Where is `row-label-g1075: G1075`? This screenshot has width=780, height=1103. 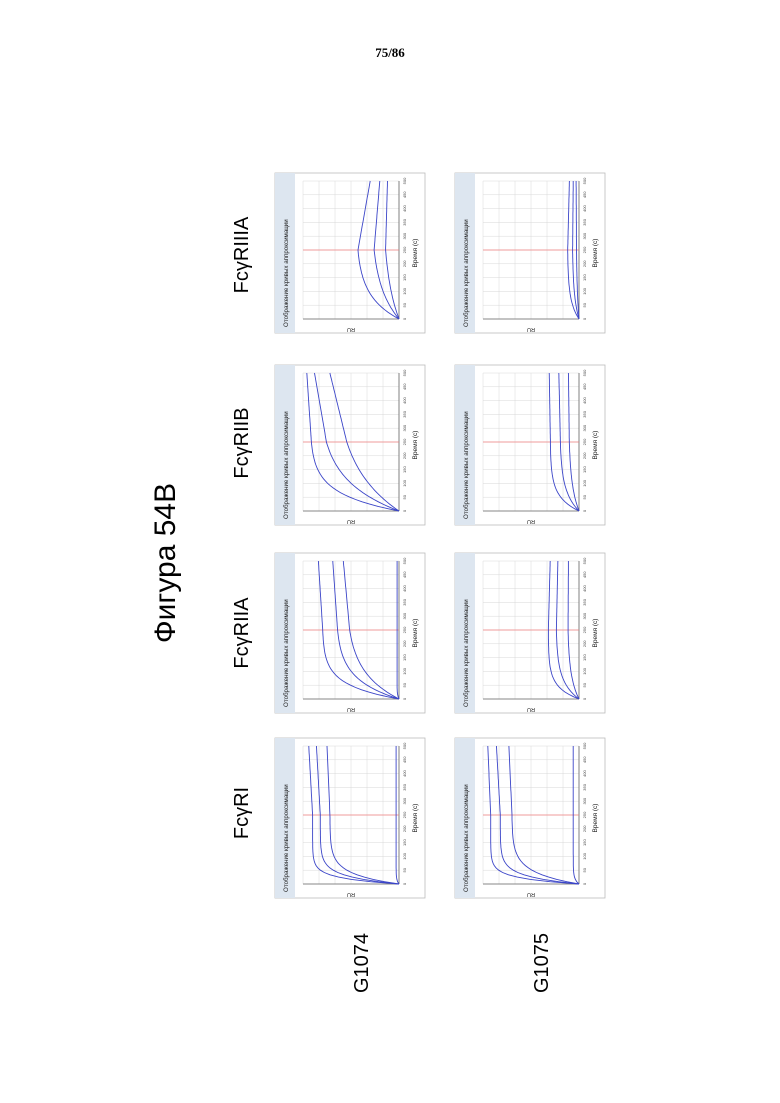 row-label-g1075: G1075 is located at coordinates (542, 963).